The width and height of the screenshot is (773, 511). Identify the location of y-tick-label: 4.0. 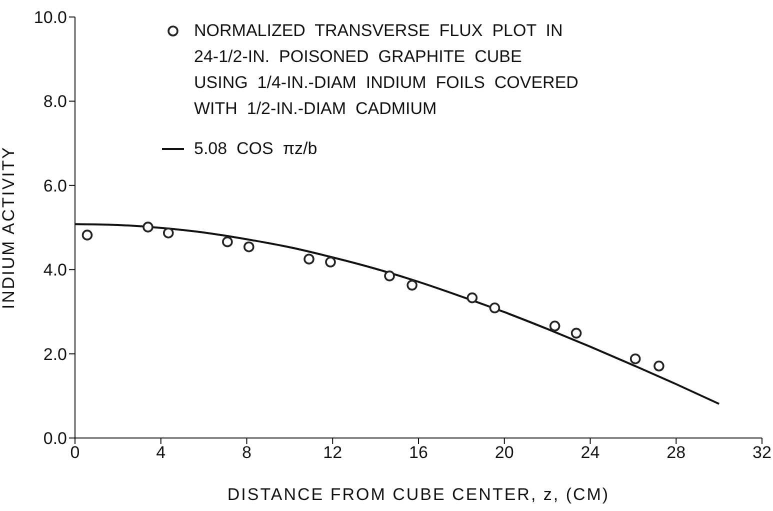
(55, 270).